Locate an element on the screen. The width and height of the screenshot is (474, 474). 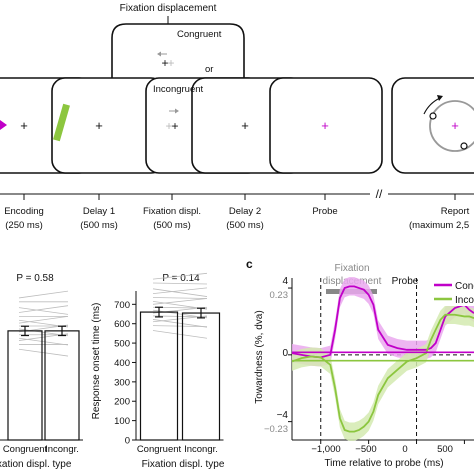
congruent-fixation-gray: + is located at coordinates (170, 63).